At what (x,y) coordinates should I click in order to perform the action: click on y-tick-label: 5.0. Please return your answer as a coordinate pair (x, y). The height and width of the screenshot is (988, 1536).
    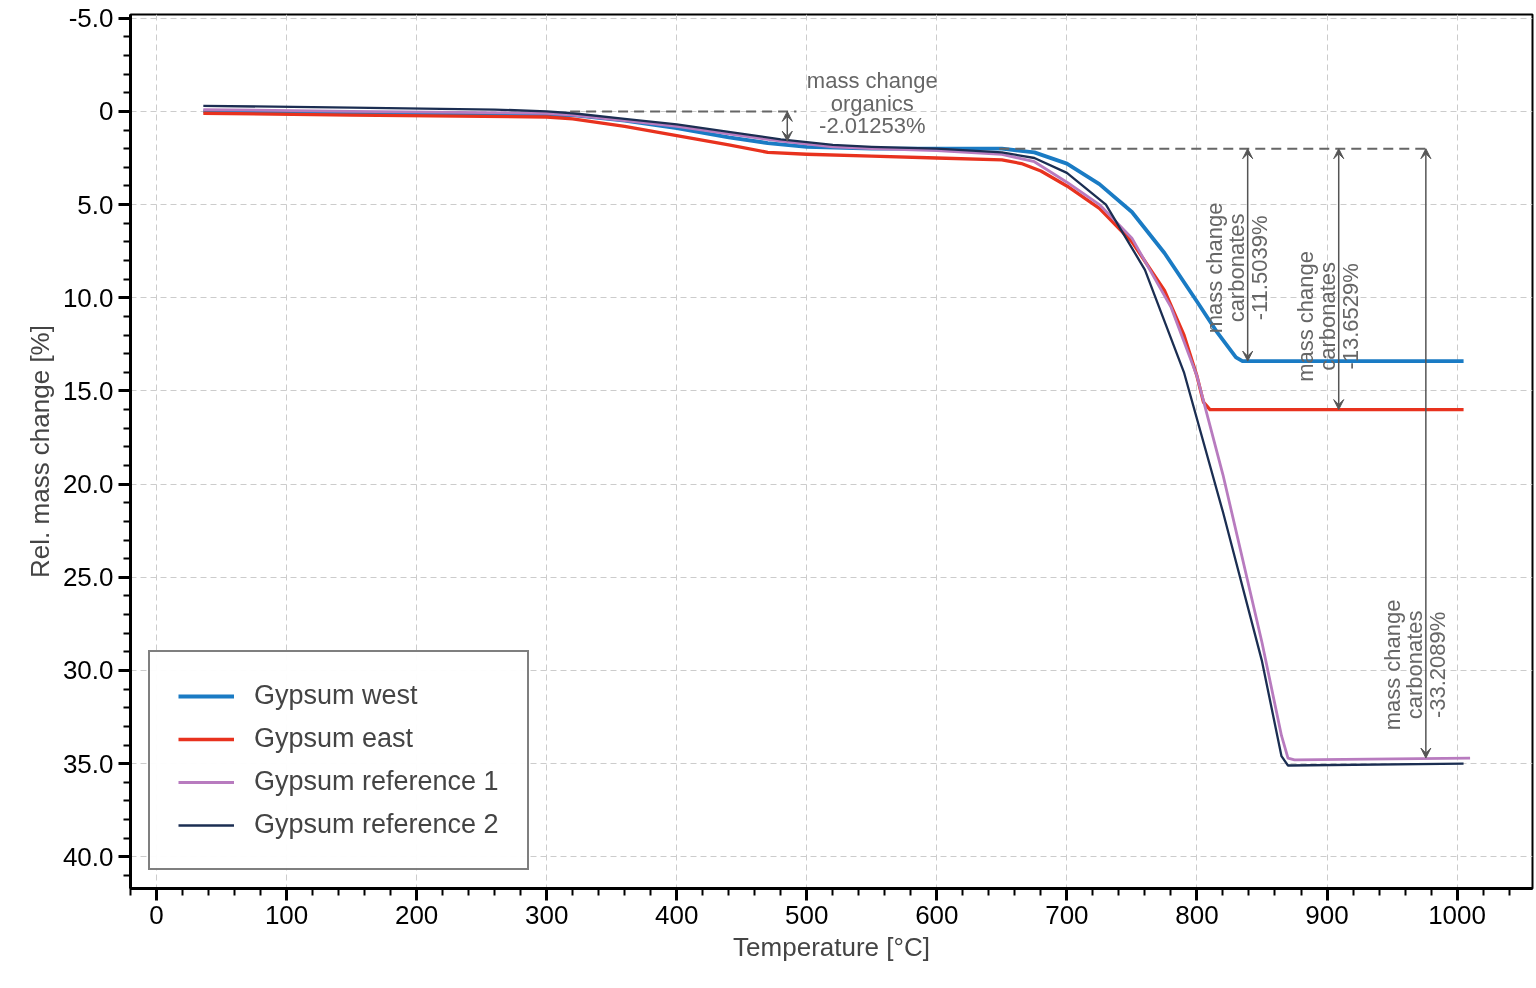
    Looking at the image, I should click on (95, 204).